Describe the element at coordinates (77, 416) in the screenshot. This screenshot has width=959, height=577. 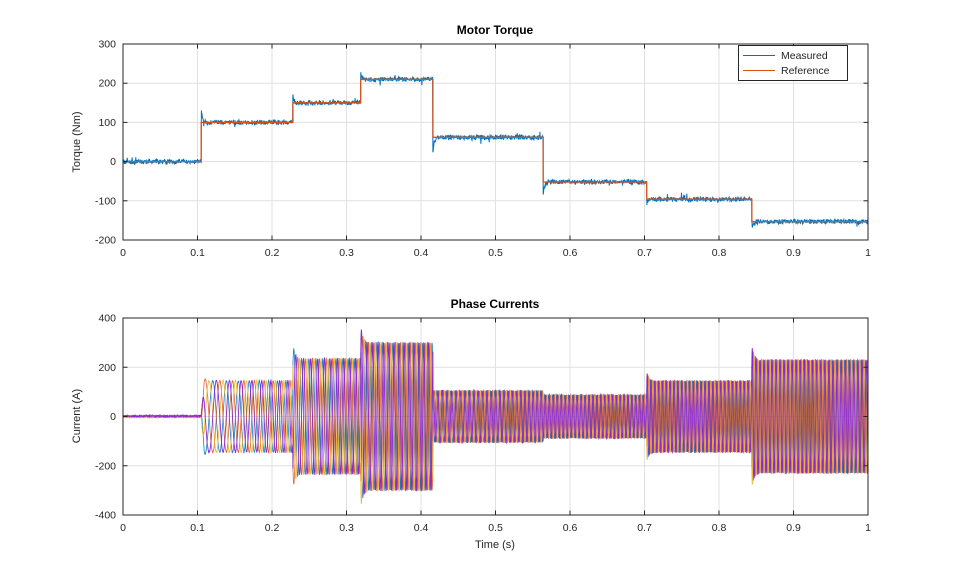
I see `currents-y-axis-label: Current (A)` at that location.